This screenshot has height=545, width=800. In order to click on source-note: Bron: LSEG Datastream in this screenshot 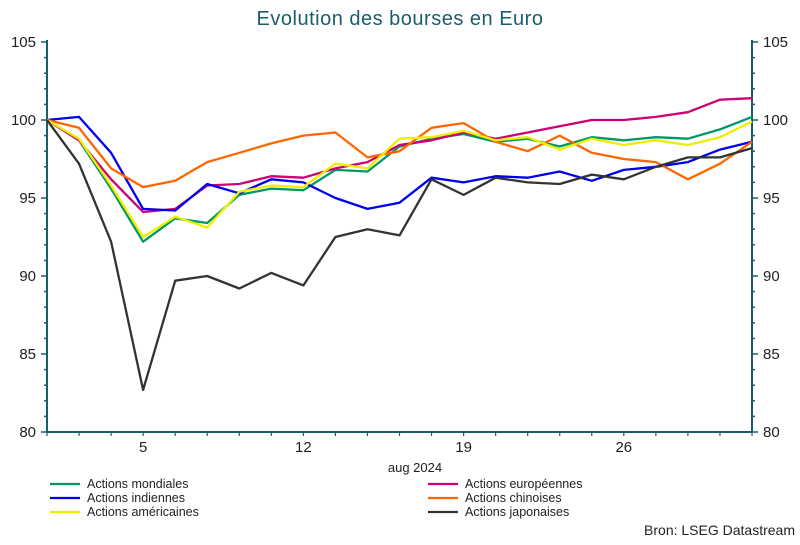, I will do `click(719, 530)`.